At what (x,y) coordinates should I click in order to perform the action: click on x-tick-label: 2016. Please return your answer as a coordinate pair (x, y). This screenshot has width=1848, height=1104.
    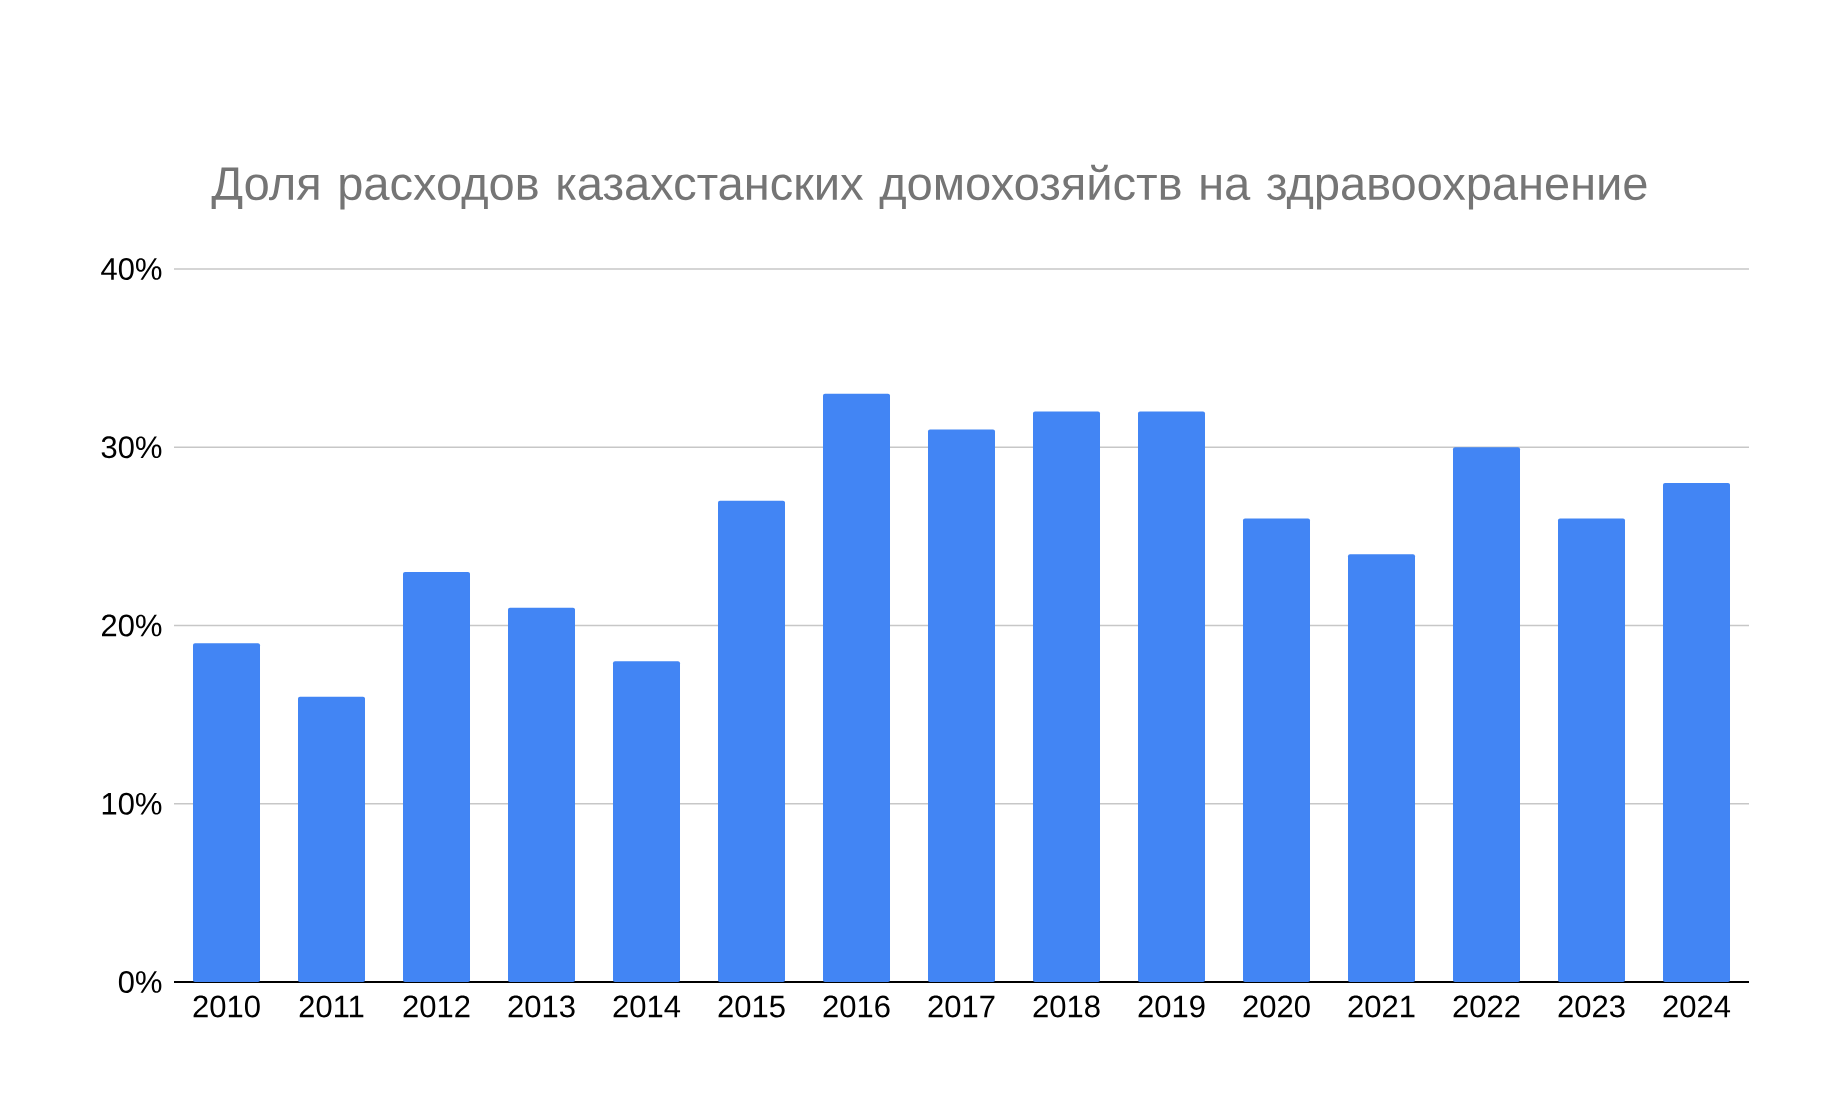
    Looking at the image, I should click on (856, 1006).